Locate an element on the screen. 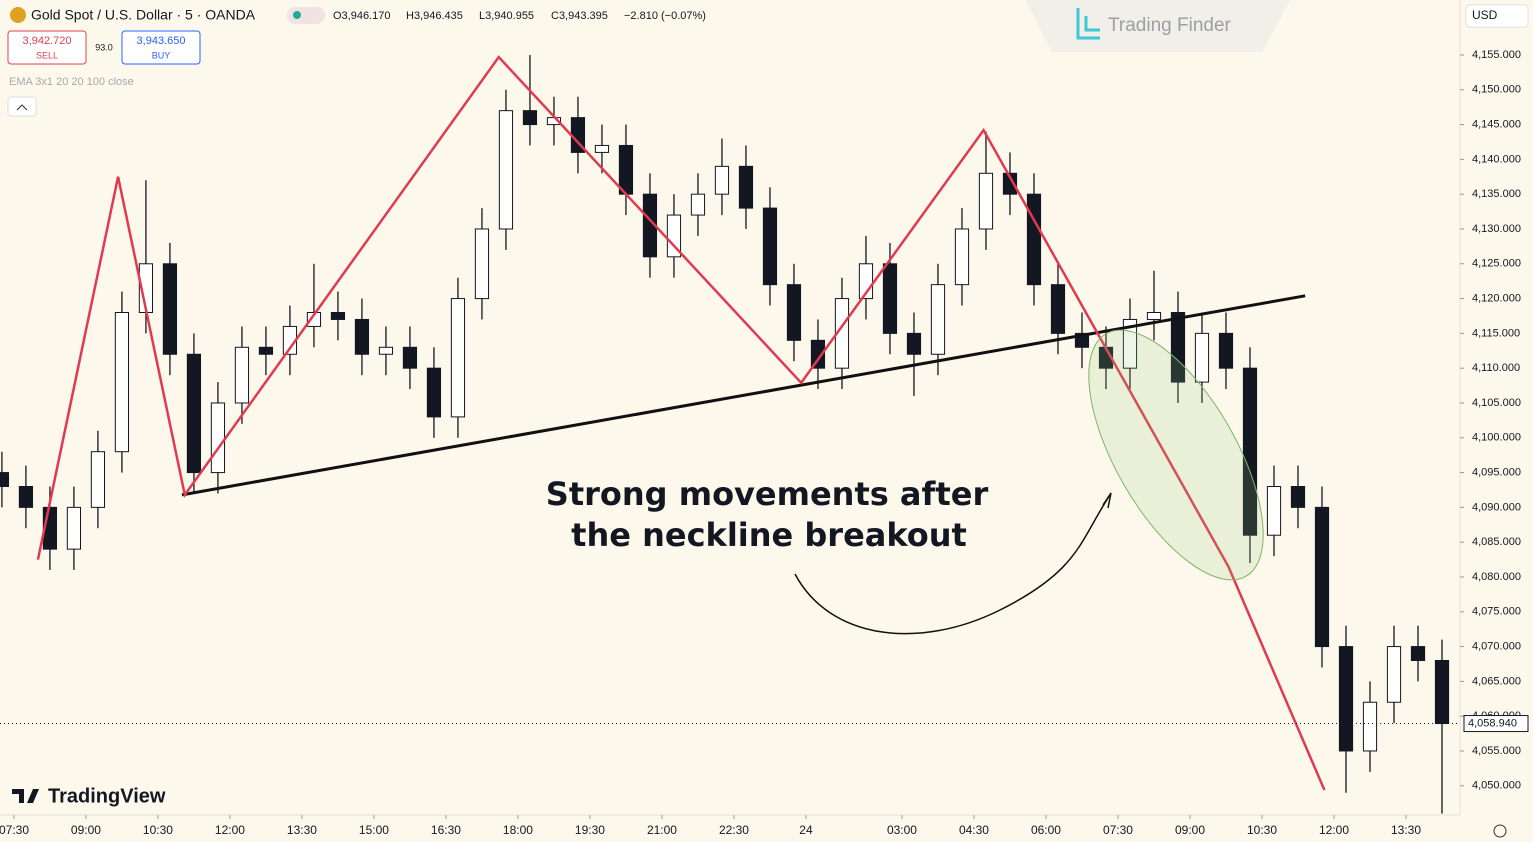 This screenshot has height=842, width=1533. sell-price: 3,942.720 is located at coordinates (47, 41).